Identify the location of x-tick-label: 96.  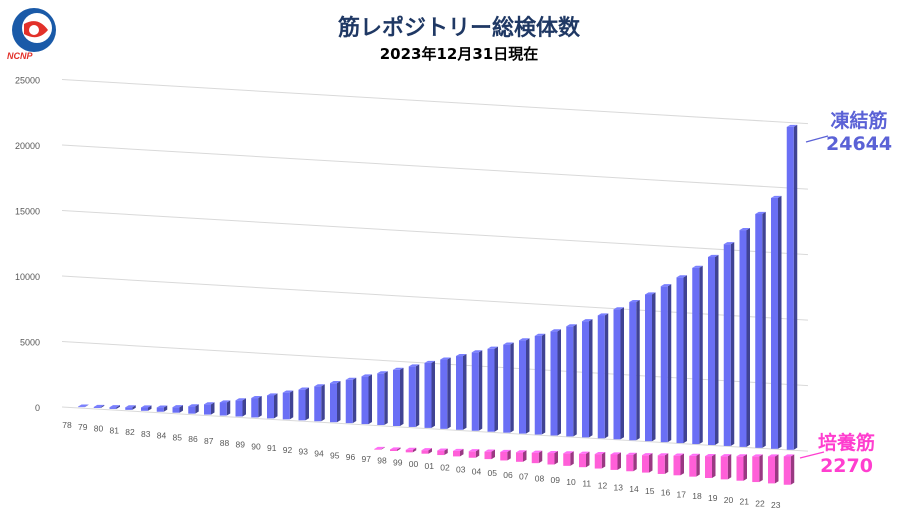
(351, 457).